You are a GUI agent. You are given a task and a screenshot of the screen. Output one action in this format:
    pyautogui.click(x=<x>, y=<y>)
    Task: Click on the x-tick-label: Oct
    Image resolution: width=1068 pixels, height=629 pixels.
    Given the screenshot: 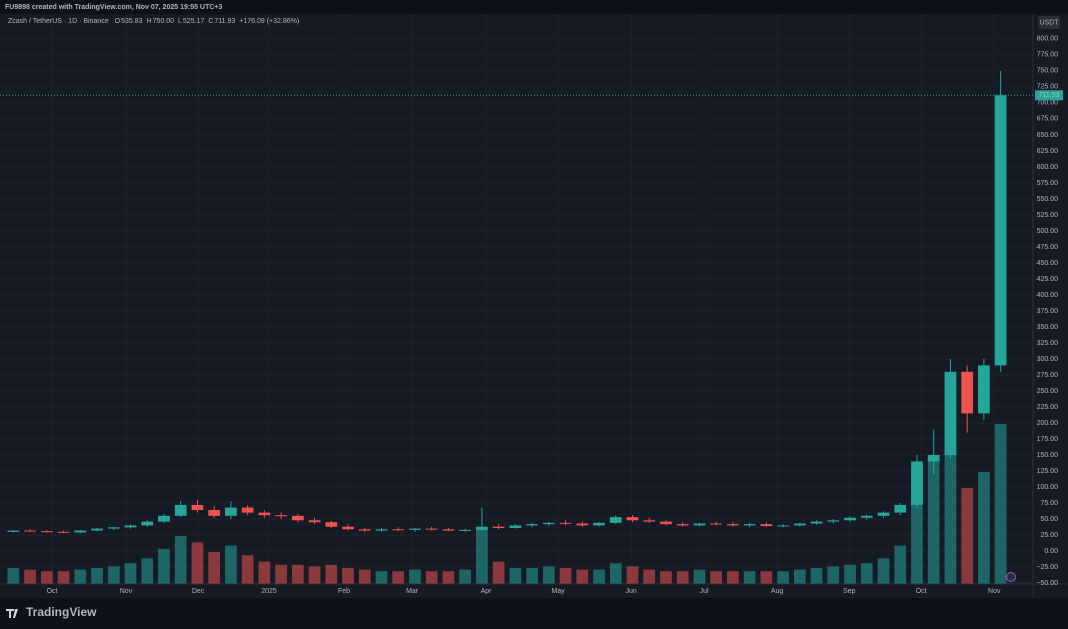 What is the action you would take?
    pyautogui.click(x=921, y=591)
    